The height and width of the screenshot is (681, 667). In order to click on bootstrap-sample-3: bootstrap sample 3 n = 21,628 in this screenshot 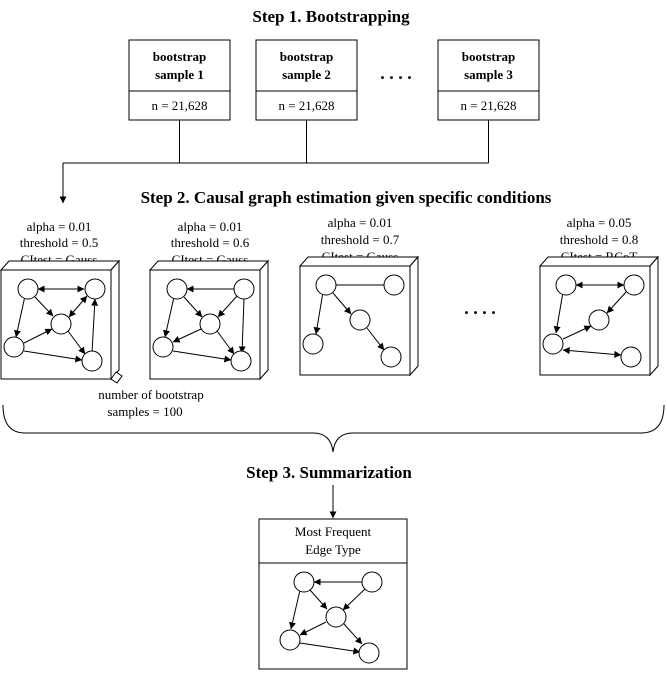, I will do `click(488, 80)`.